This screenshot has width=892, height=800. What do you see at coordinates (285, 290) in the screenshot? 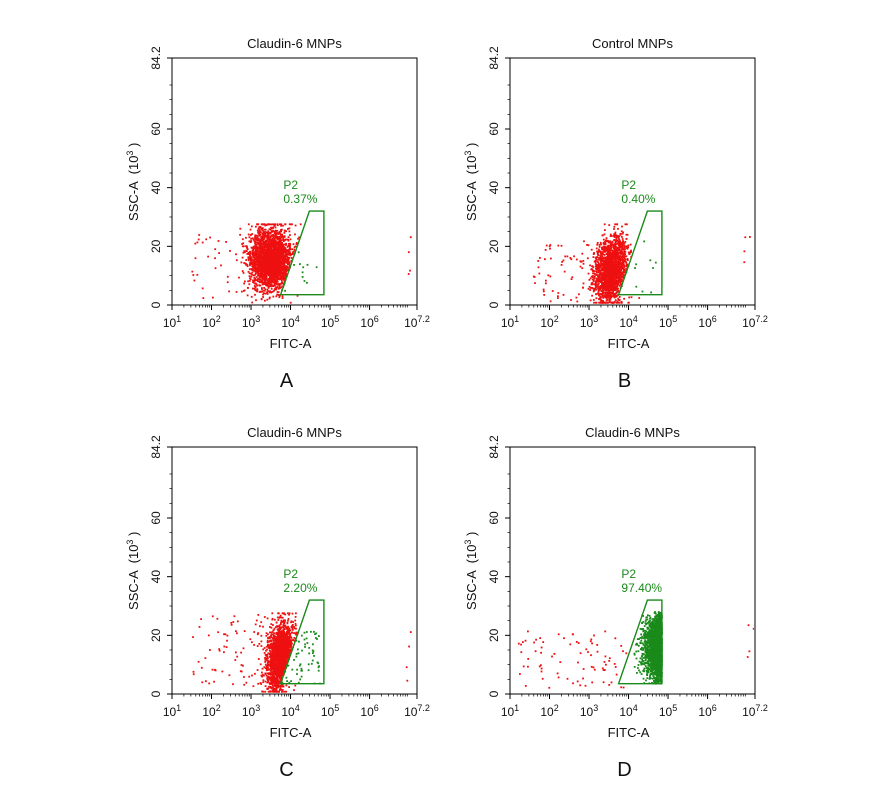
I see `event-point-gated` at bounding box center [285, 290].